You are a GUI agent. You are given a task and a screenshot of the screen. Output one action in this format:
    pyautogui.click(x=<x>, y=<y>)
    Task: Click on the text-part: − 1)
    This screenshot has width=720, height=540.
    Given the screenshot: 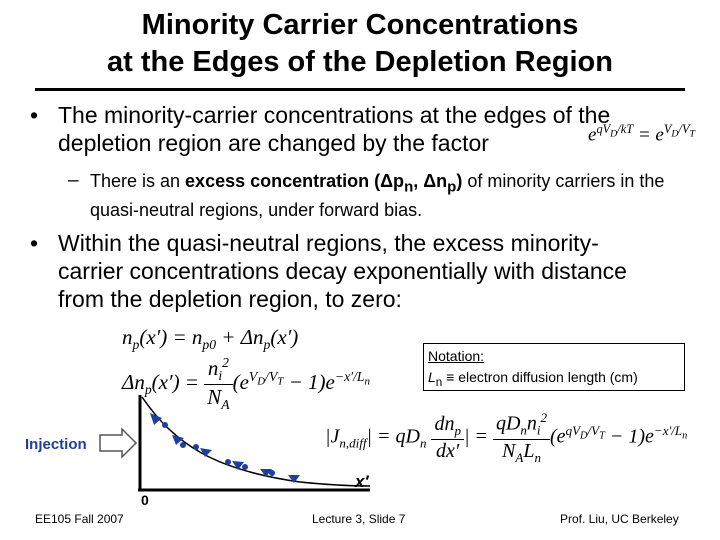 What is the action you would take?
    pyautogui.click(x=304, y=382)
    